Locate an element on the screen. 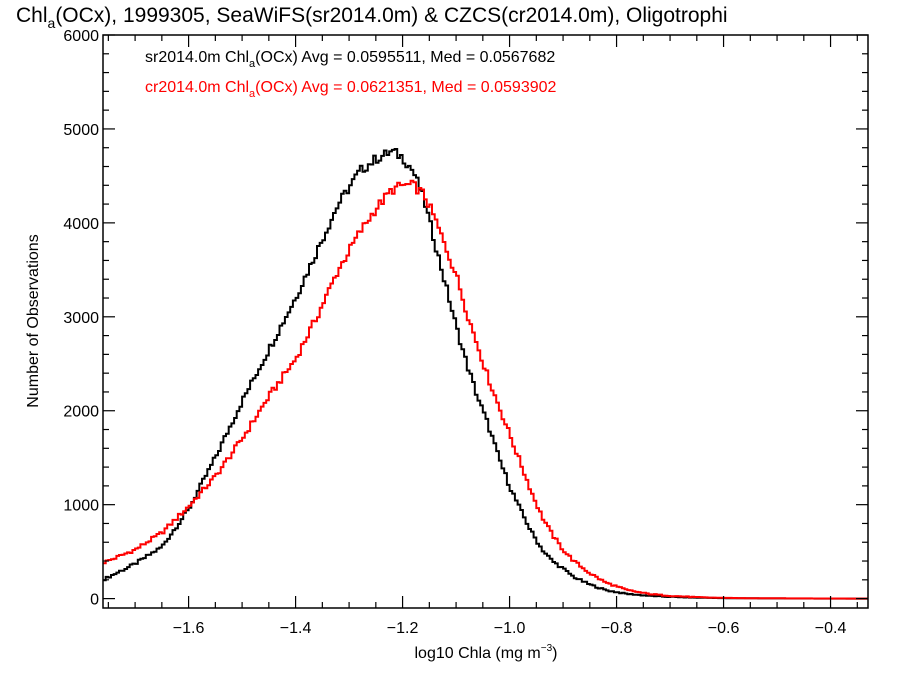 The width and height of the screenshot is (900, 675). x-tick-label: −0.6 is located at coordinates (724, 628).